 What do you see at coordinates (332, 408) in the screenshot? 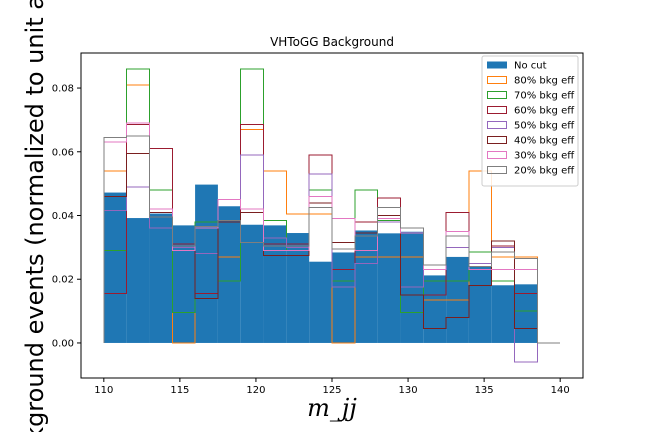
I see `x-axis-label: m_jj` at bounding box center [332, 408].